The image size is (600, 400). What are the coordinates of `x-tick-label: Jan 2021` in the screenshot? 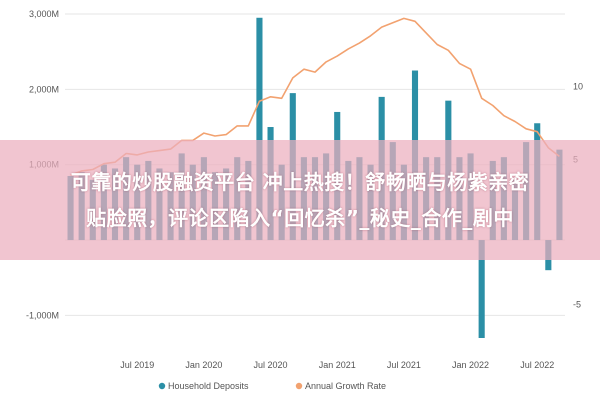 It's located at (337, 365).